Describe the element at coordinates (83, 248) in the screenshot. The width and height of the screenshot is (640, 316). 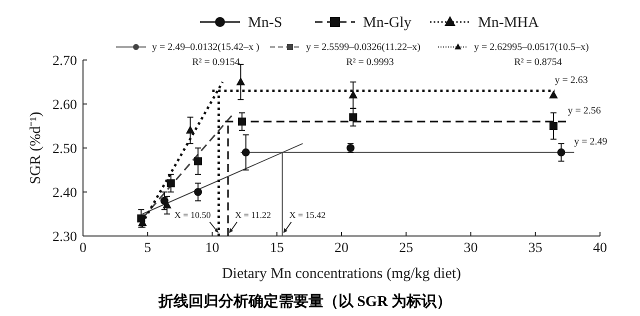
I see `x-tick-label: 0` at that location.